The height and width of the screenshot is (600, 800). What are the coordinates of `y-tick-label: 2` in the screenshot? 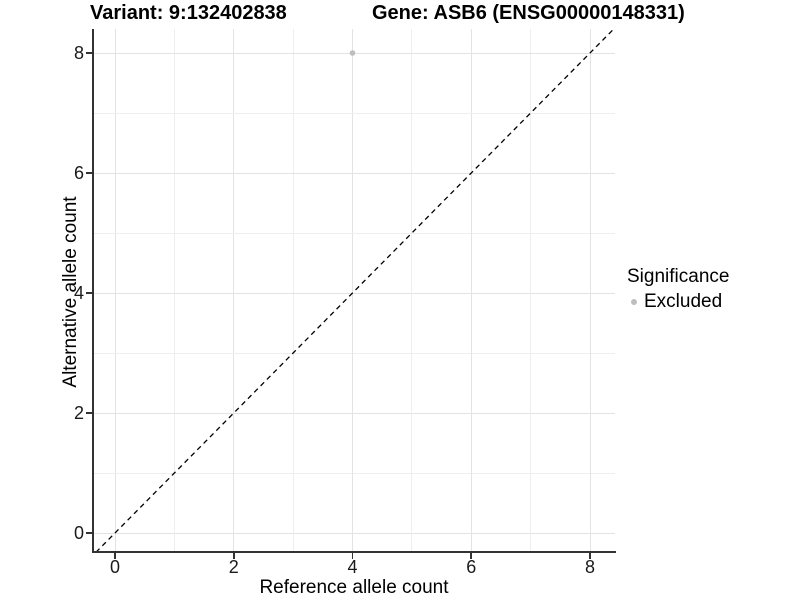 It's located at (78, 413).